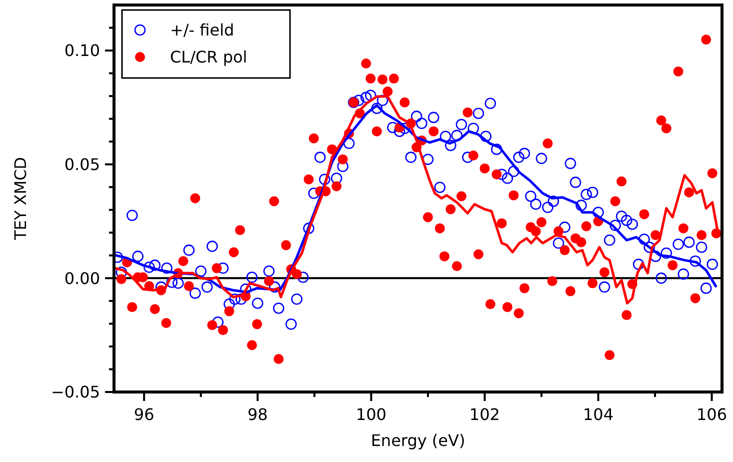  I want to click on x-tick-label: 98, so click(257, 414).